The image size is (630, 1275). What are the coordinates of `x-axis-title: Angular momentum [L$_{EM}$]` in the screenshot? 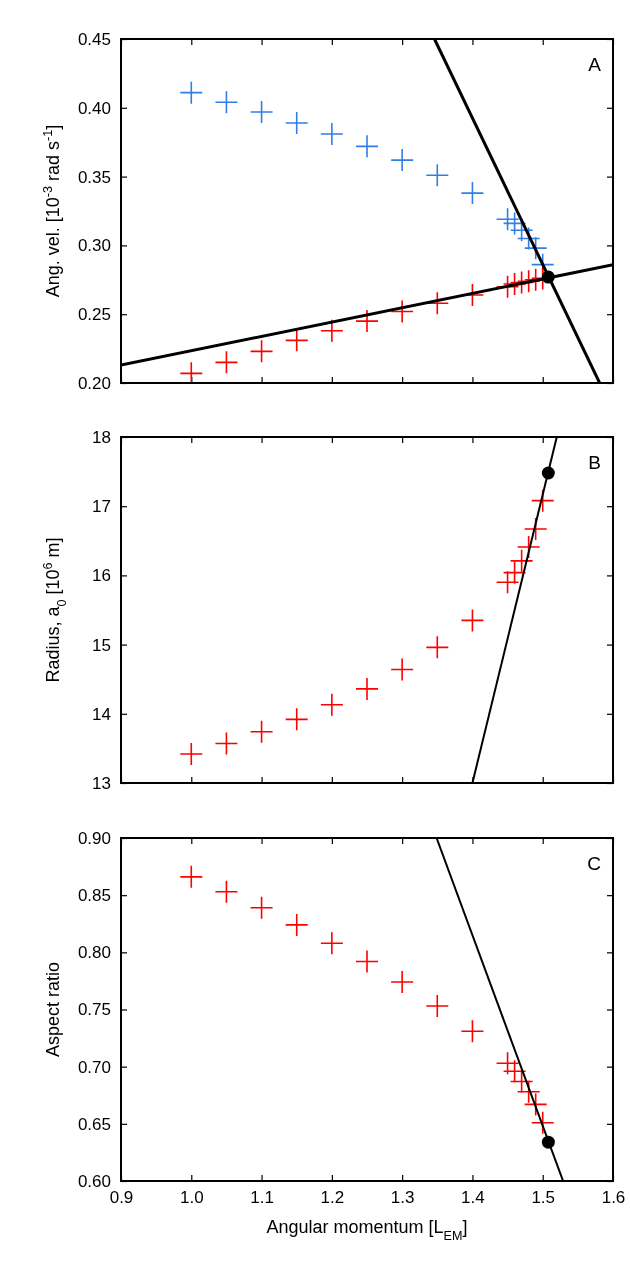 It's located at (367, 1230).